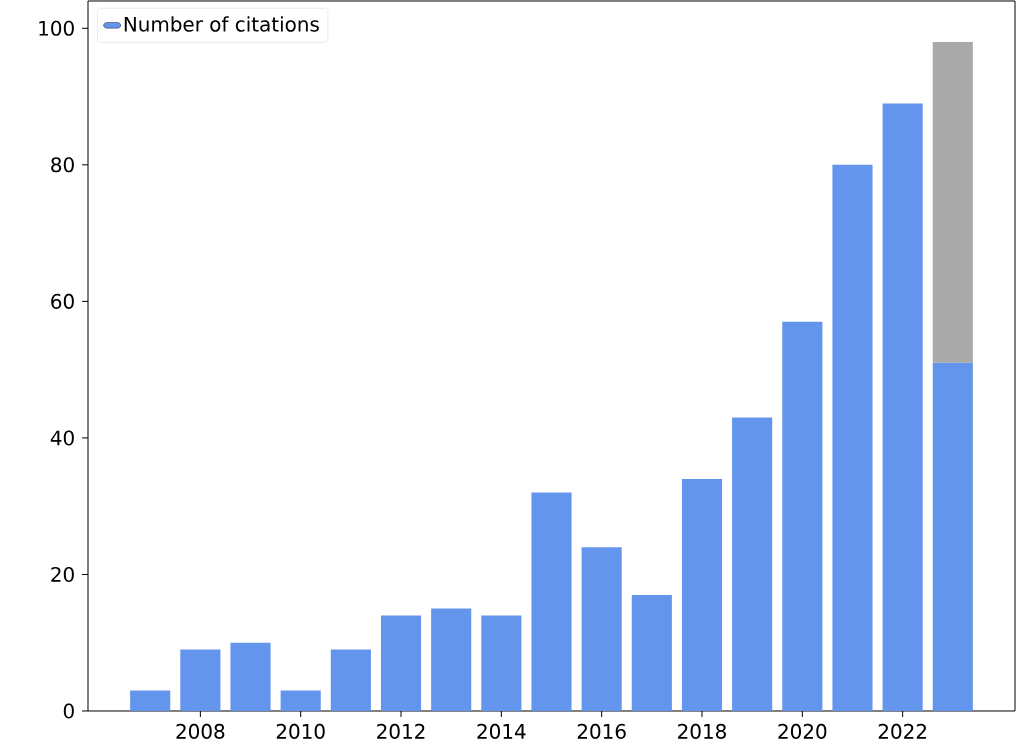 The width and height of the screenshot is (1017, 753). Describe the element at coordinates (62, 574) in the screenshot. I see `y-tick-label: 20` at that location.